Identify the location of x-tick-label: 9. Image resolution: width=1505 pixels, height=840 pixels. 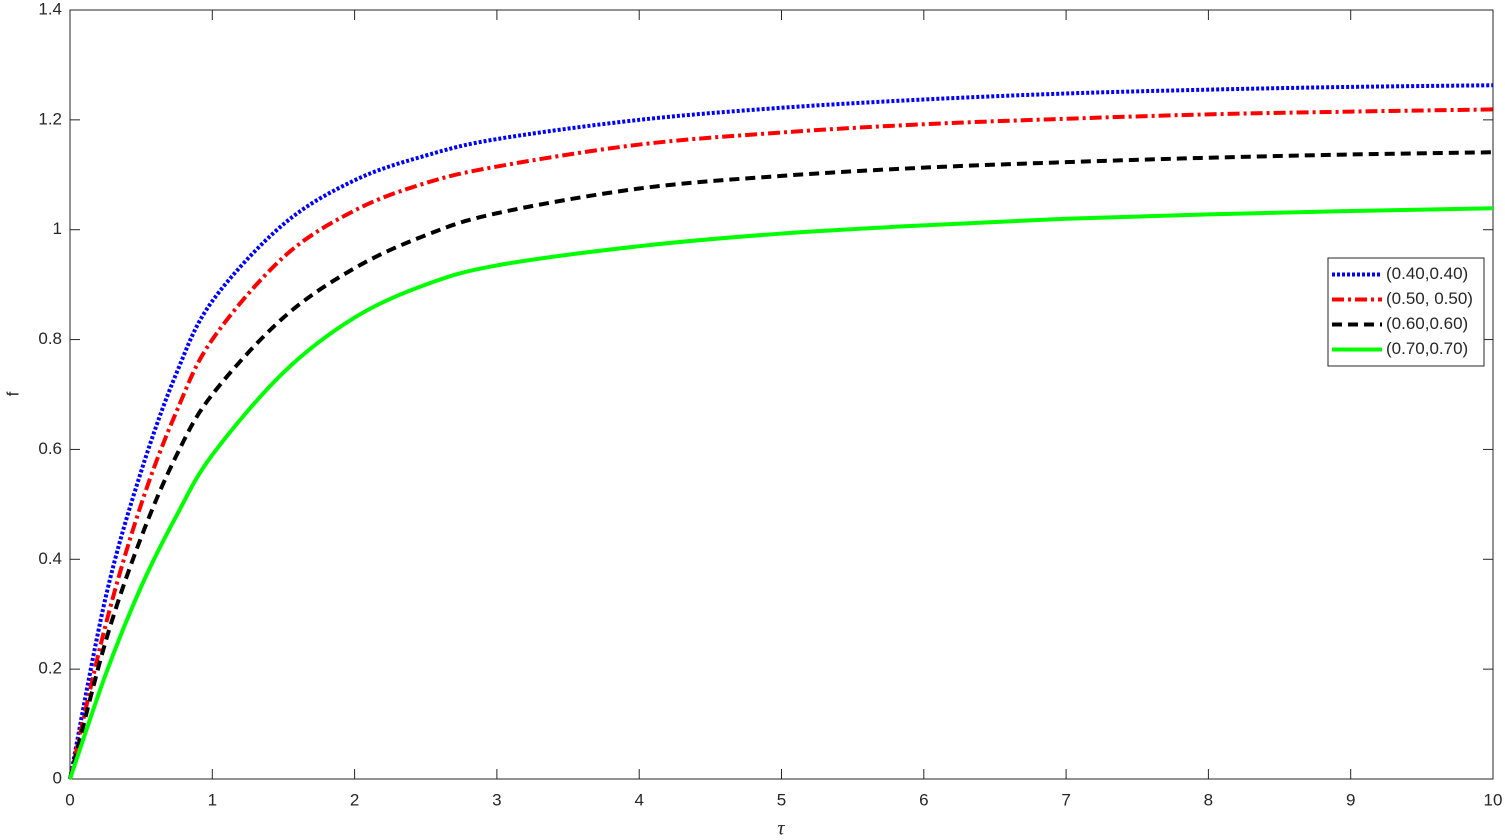
(1350, 799).